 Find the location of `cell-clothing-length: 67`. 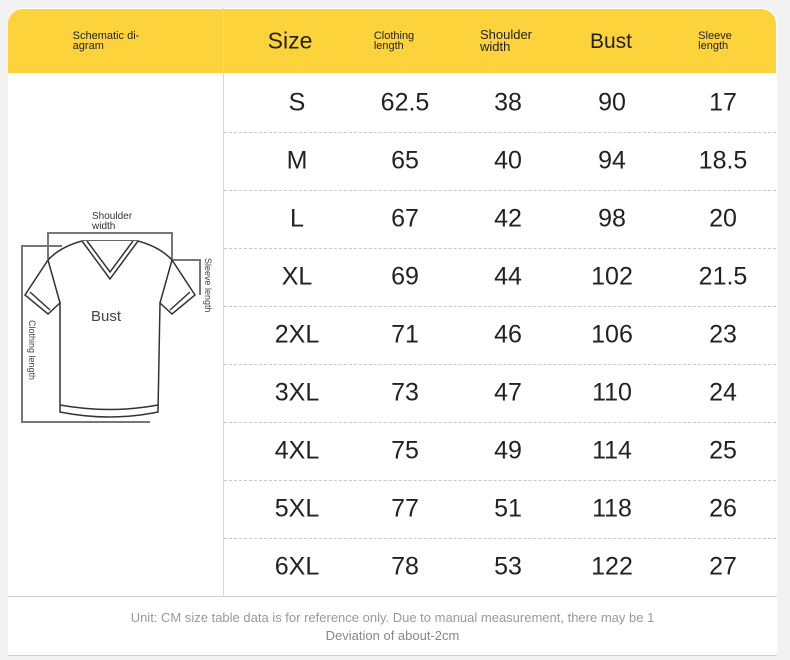

cell-clothing-length: 67 is located at coordinates (405, 218).